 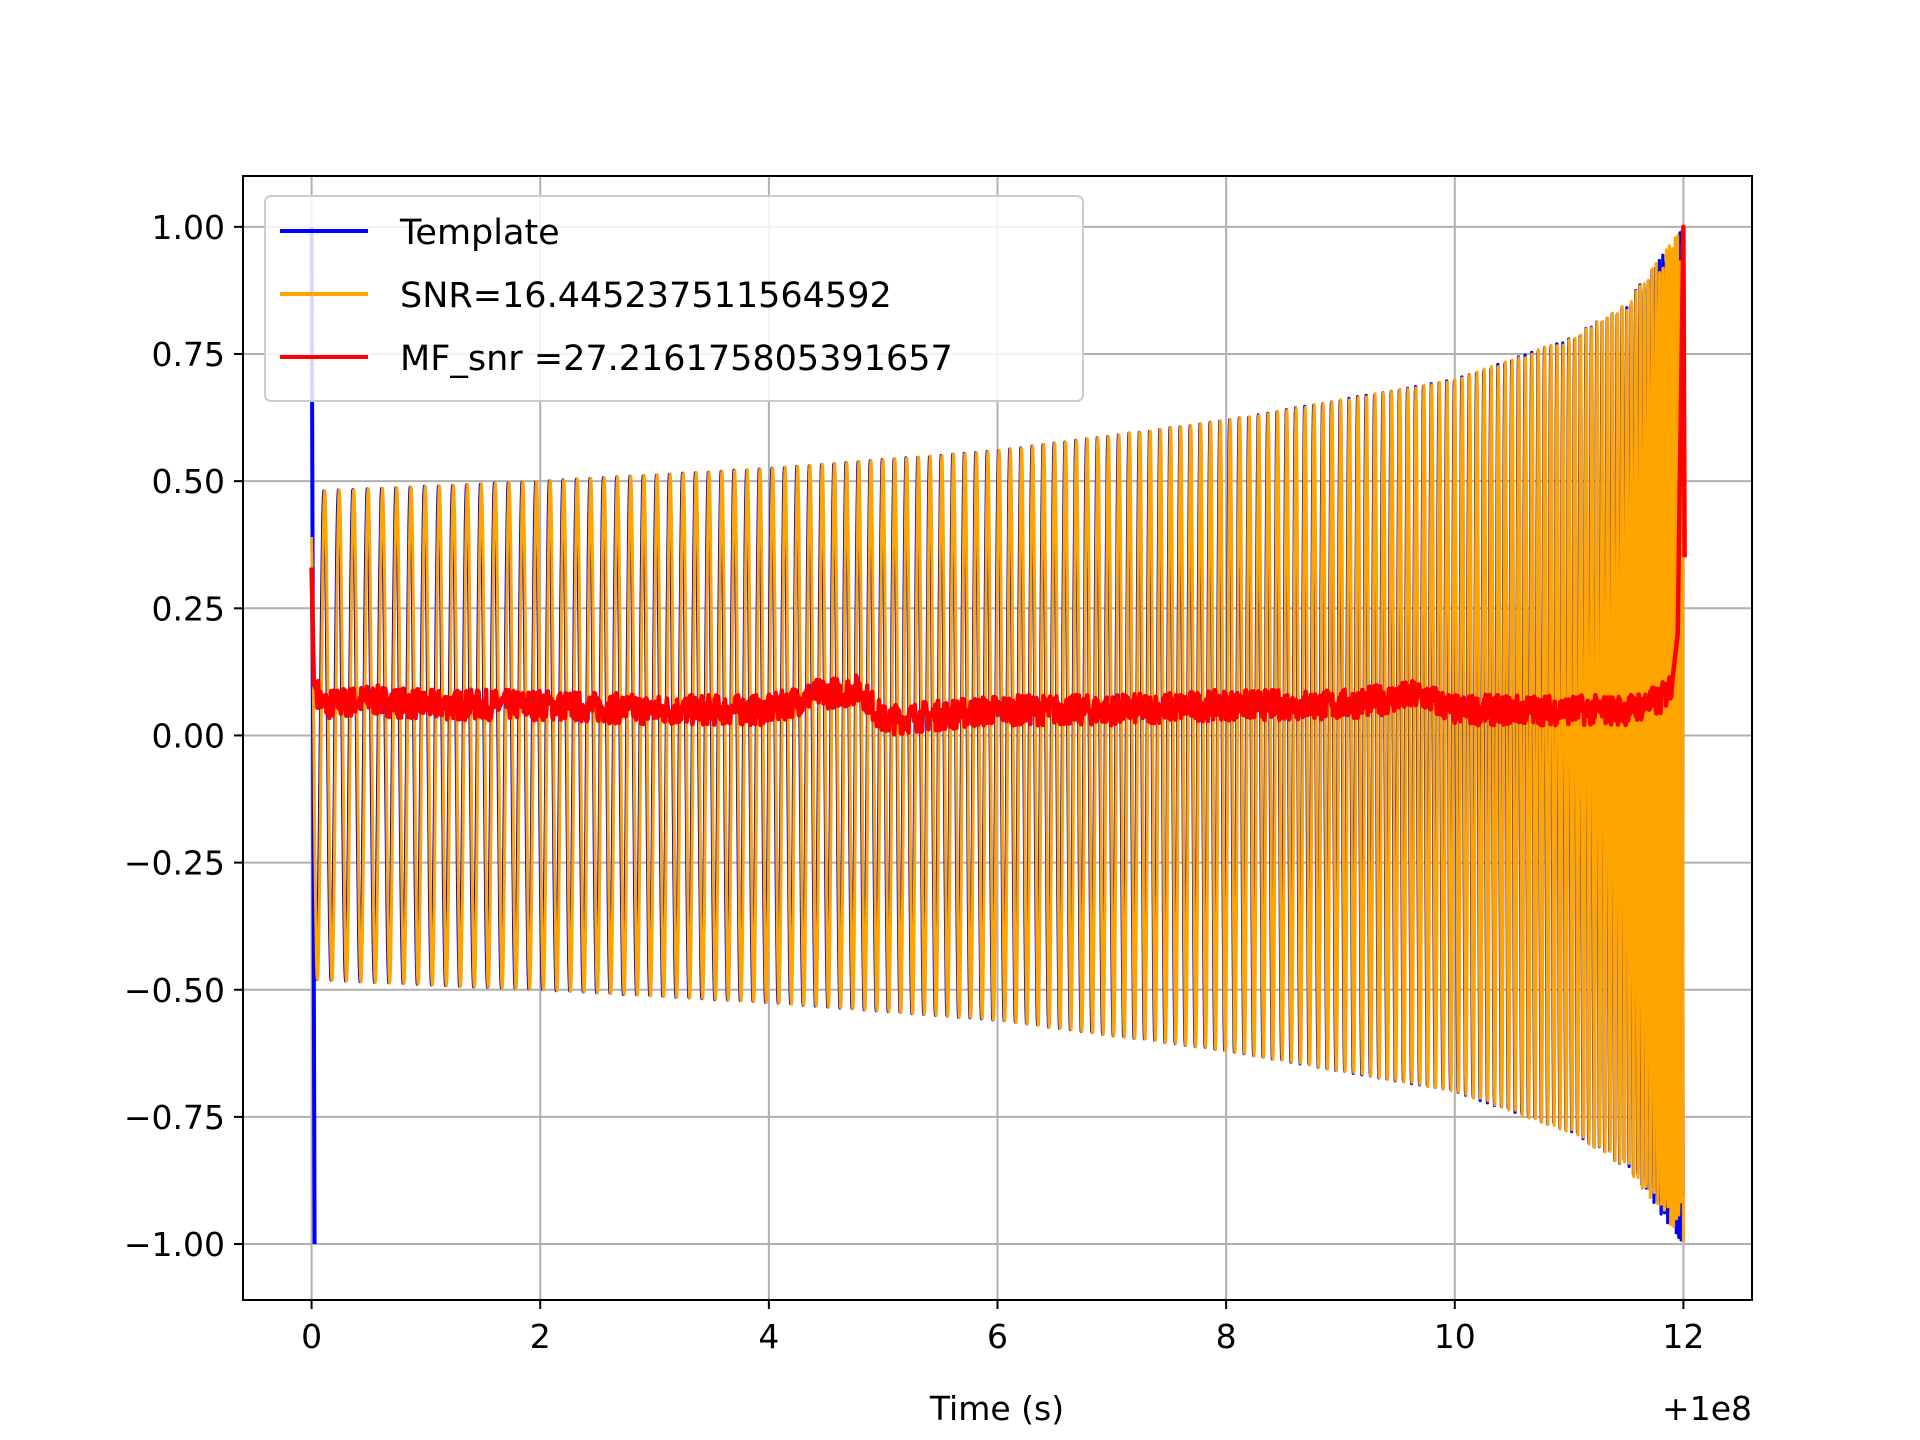 I want to click on y-tick-label: 1.00, so click(x=188, y=227).